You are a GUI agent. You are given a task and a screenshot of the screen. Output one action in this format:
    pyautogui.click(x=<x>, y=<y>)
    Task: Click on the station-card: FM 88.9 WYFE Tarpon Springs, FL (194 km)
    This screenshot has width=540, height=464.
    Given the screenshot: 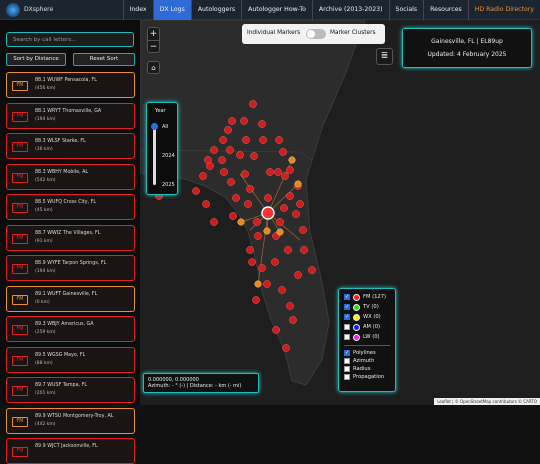 What is the action you would take?
    pyautogui.click(x=70, y=268)
    